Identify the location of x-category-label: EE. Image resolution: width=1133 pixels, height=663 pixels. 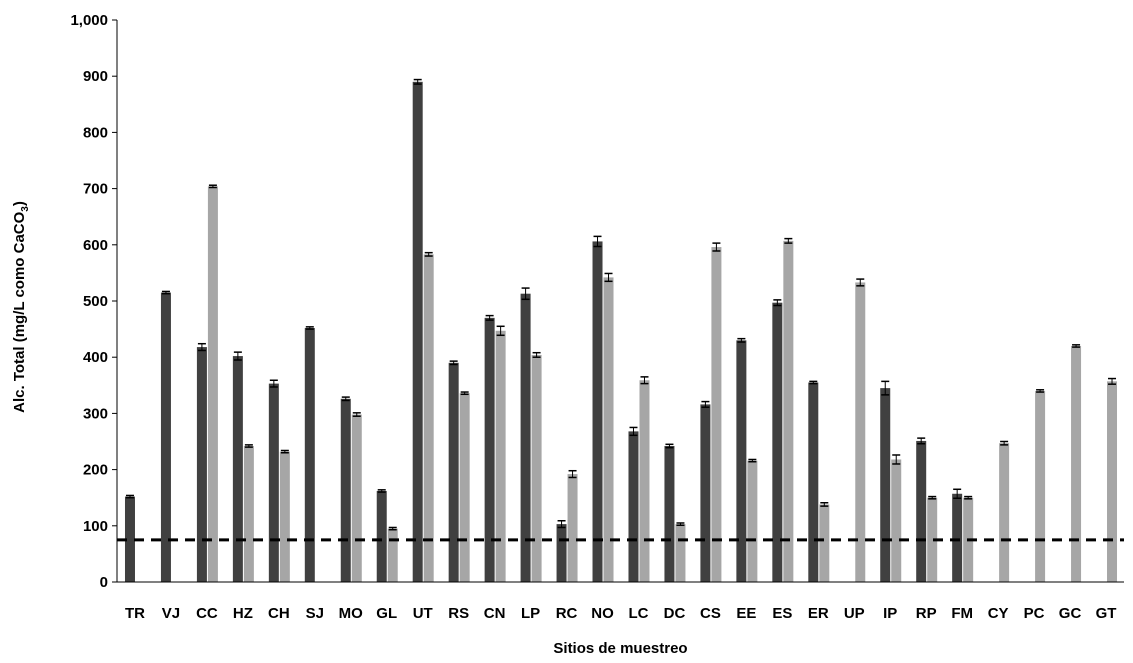
(746, 613).